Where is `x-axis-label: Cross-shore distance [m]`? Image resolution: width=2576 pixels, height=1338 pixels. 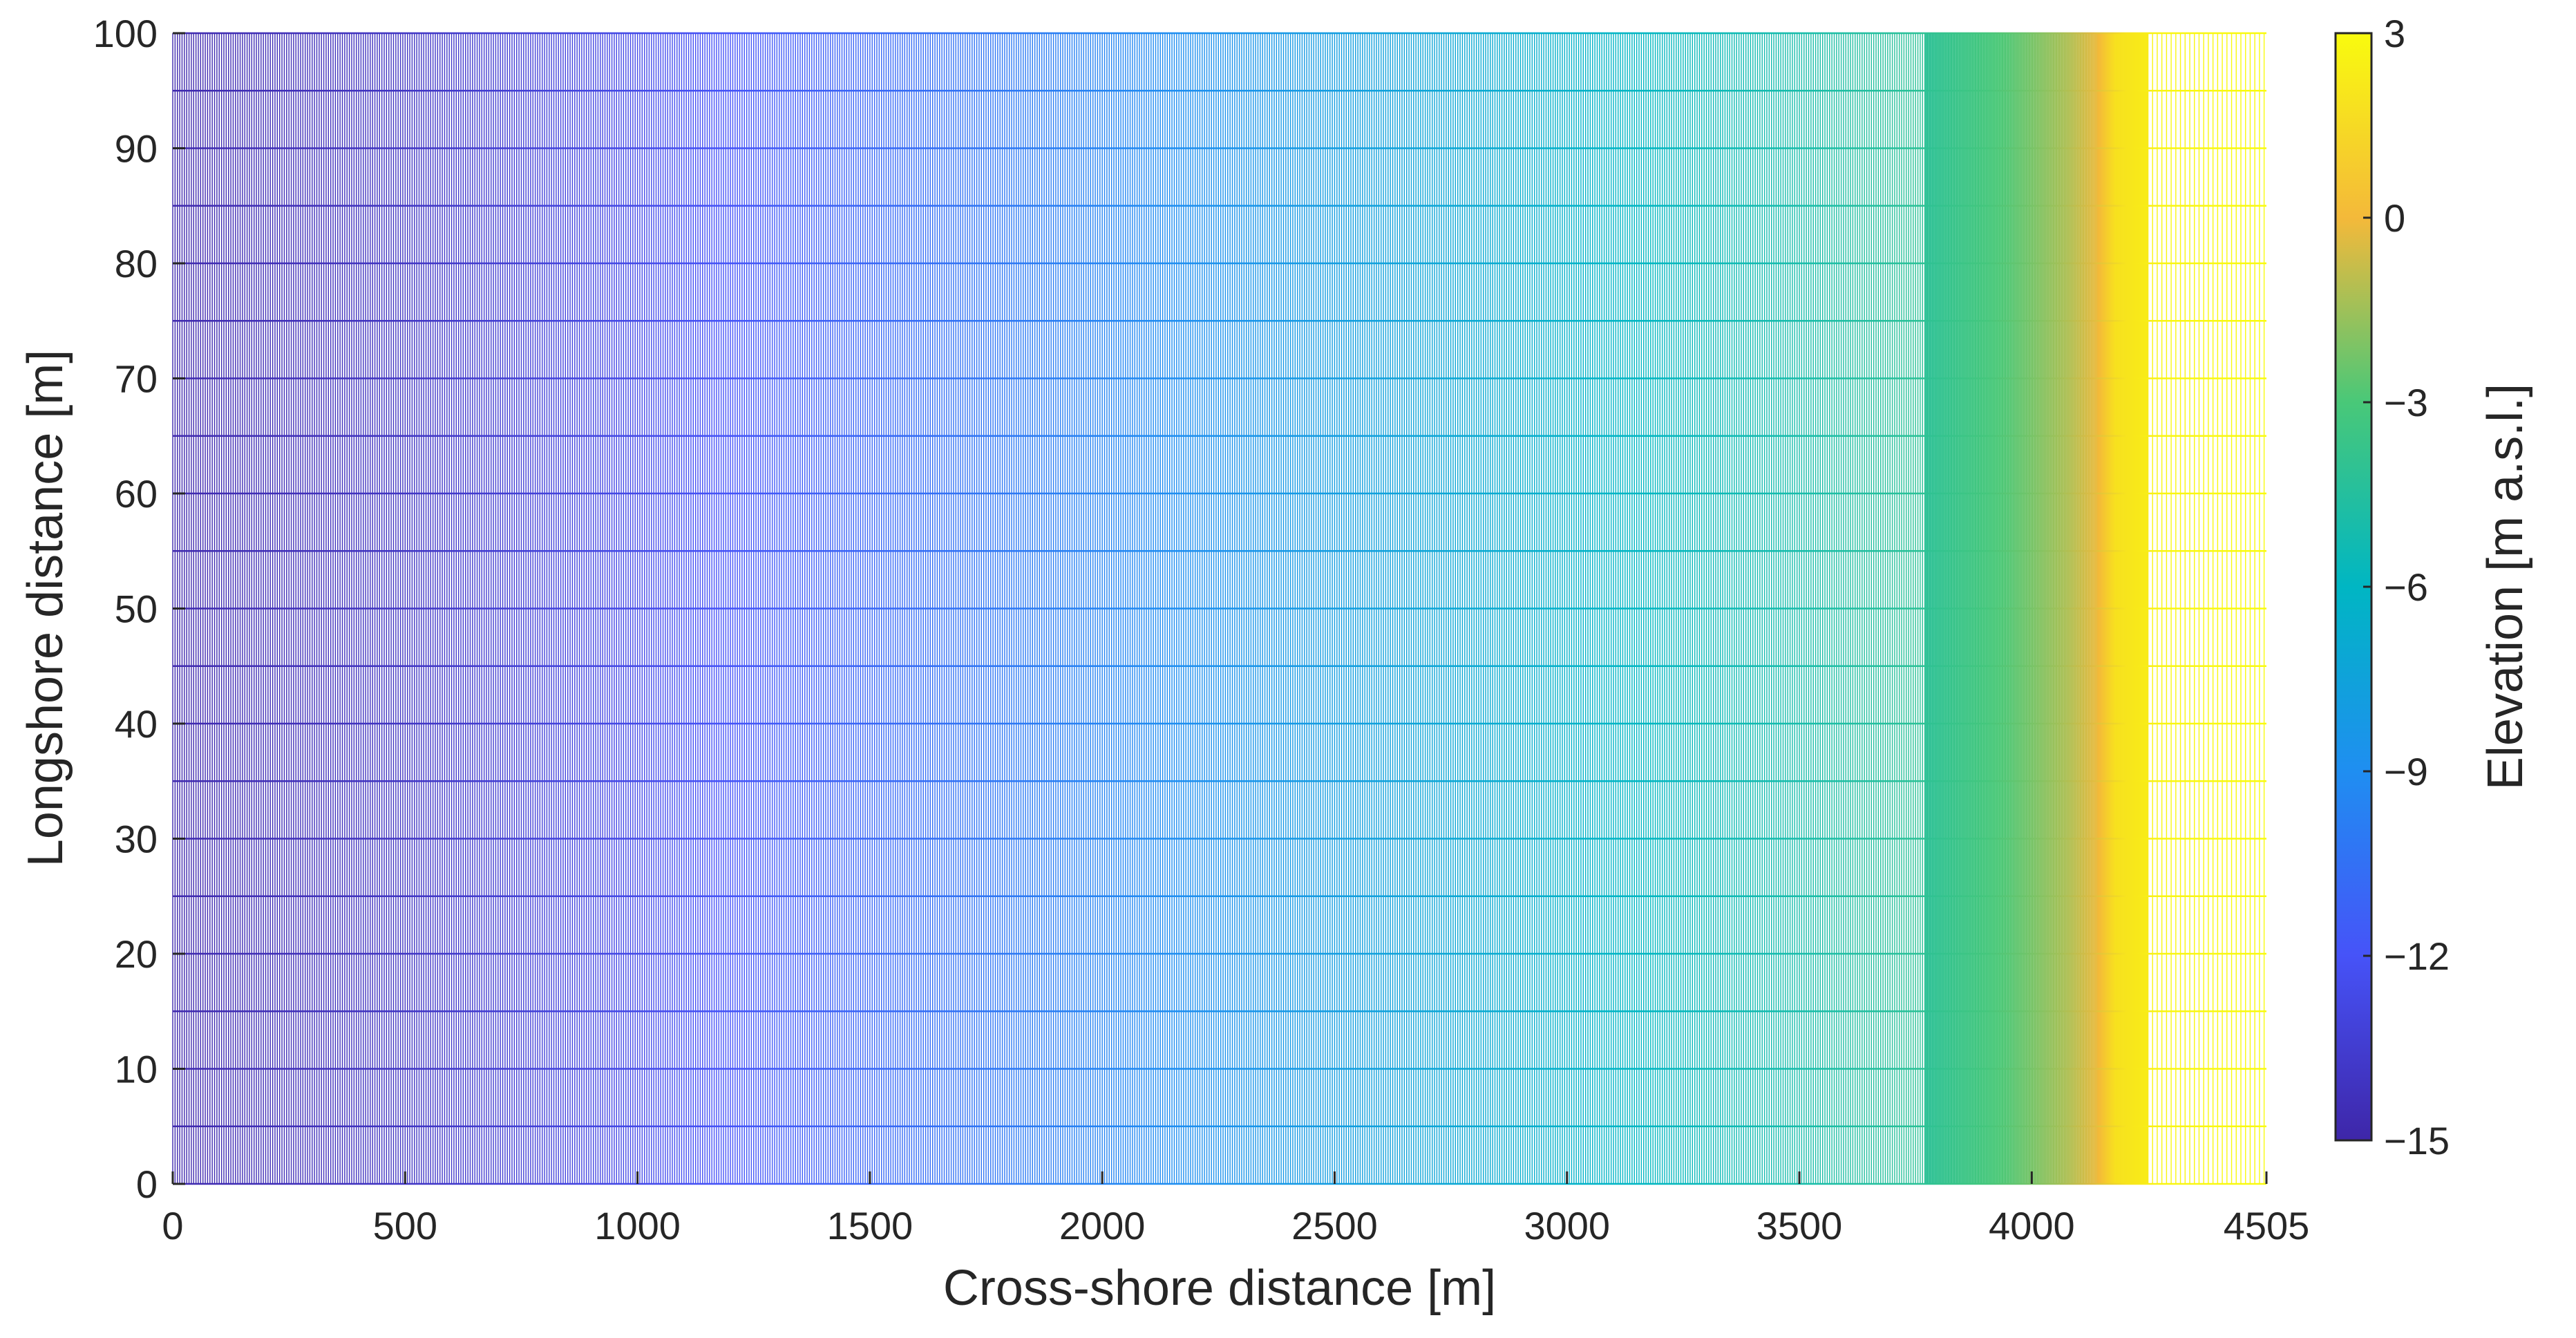 x-axis-label: Cross-shore distance [m] is located at coordinates (1219, 1289).